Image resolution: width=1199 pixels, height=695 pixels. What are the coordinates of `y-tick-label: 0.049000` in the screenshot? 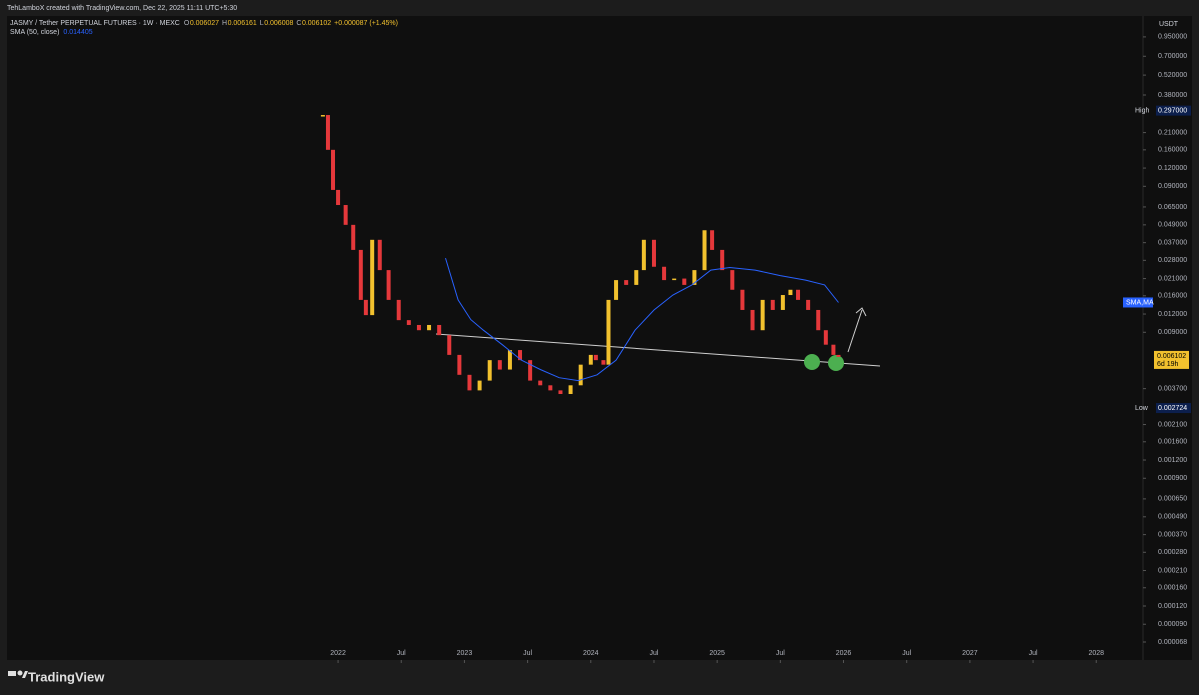 It's located at (1172, 225).